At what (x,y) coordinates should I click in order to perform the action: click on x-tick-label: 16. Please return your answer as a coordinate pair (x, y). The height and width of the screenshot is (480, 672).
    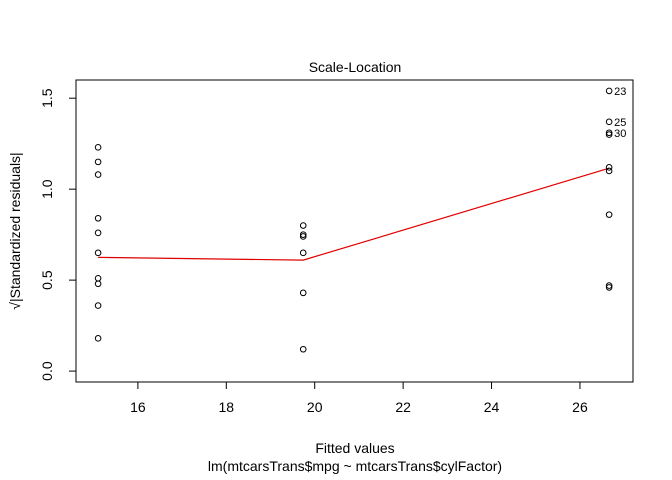
    Looking at the image, I should click on (138, 407).